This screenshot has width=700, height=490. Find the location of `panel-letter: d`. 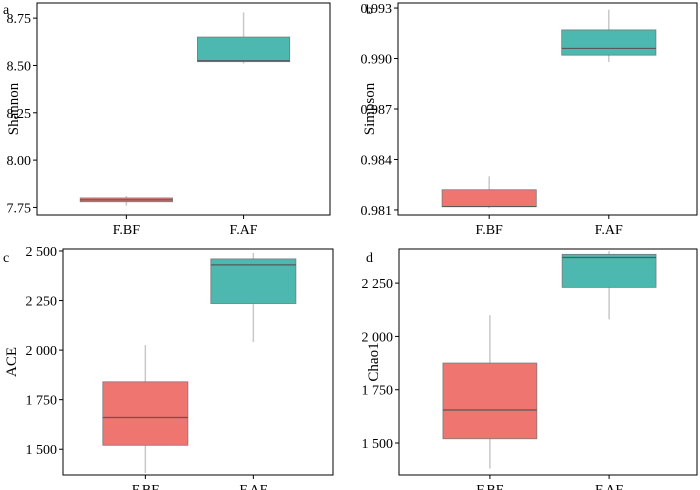

panel-letter: d is located at coordinates (369, 258).